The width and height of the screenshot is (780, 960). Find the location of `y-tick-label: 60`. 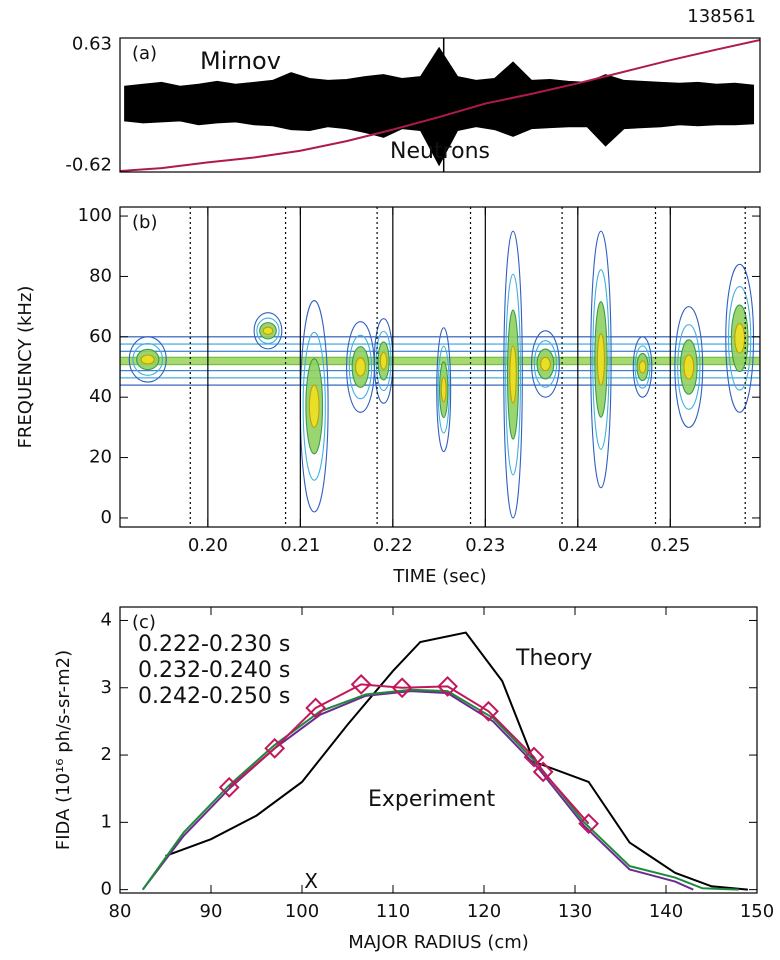

y-tick-label: 60 is located at coordinates (100, 336).